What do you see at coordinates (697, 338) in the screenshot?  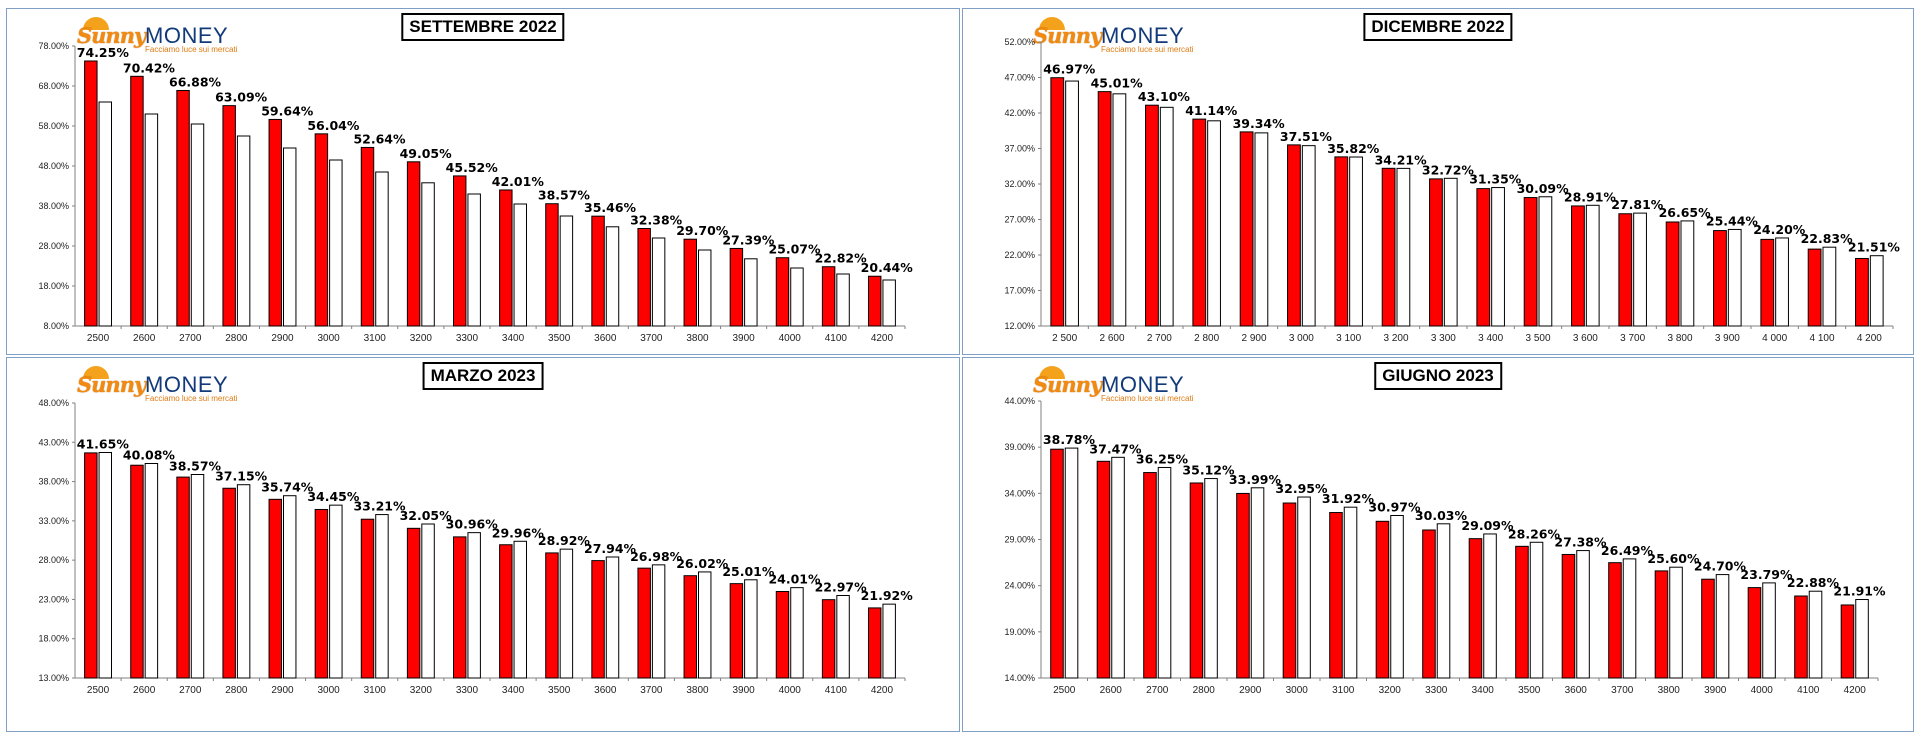 I see `x-tick-label: 3800` at bounding box center [697, 338].